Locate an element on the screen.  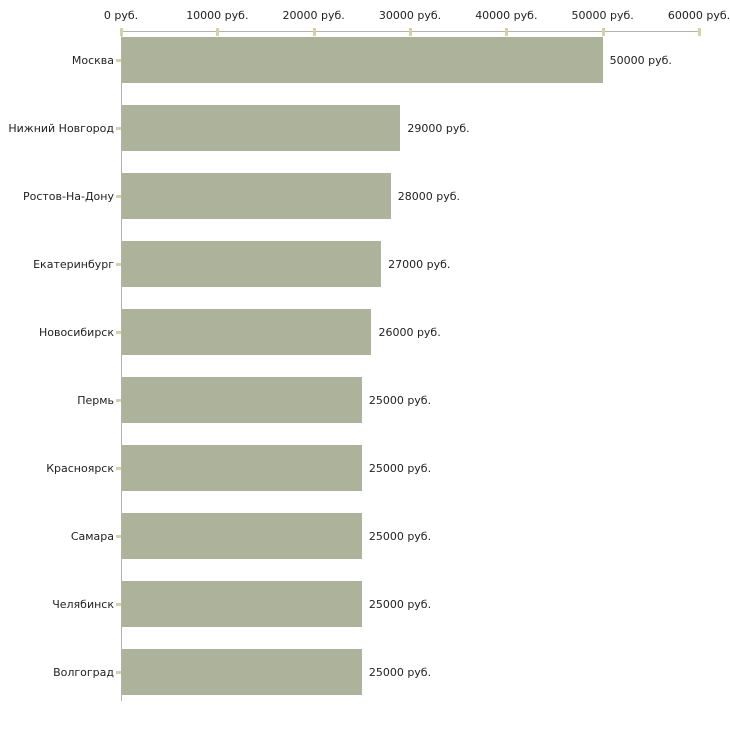
category-label: Новосибирск is located at coordinates (76, 332).